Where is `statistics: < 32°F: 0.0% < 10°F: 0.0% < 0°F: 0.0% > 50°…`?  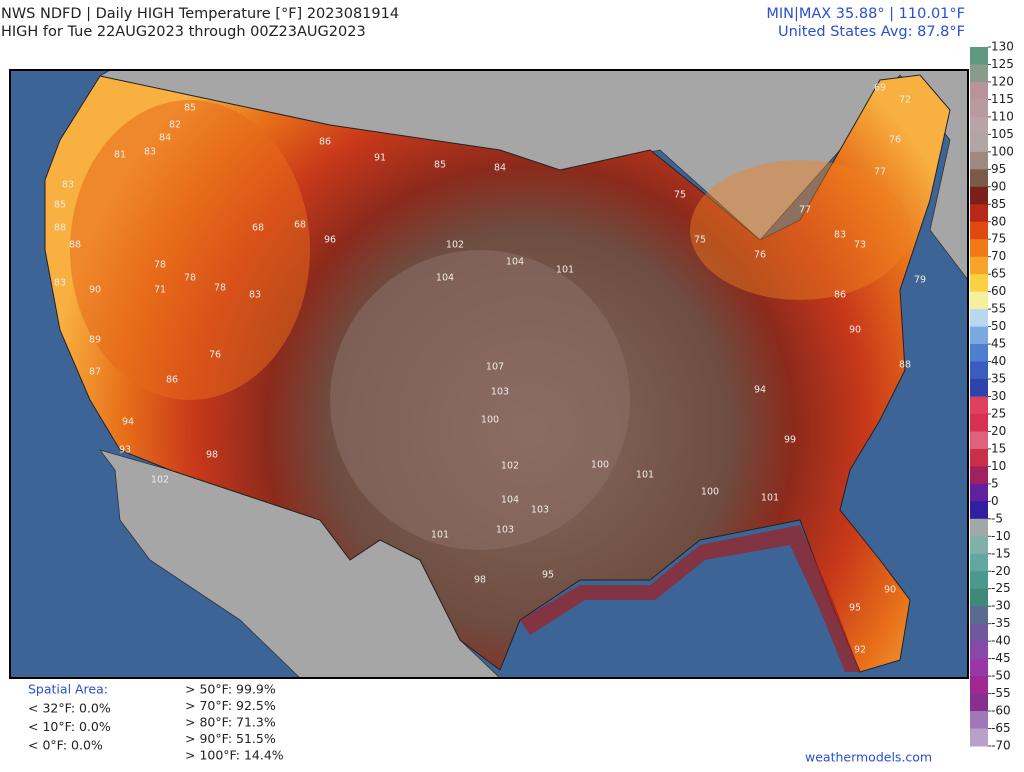
statistics: < 32°F: 0.0% < 10°F: 0.0% < 0°F: 0.0% > 50°… is located at coordinates (156, 722).